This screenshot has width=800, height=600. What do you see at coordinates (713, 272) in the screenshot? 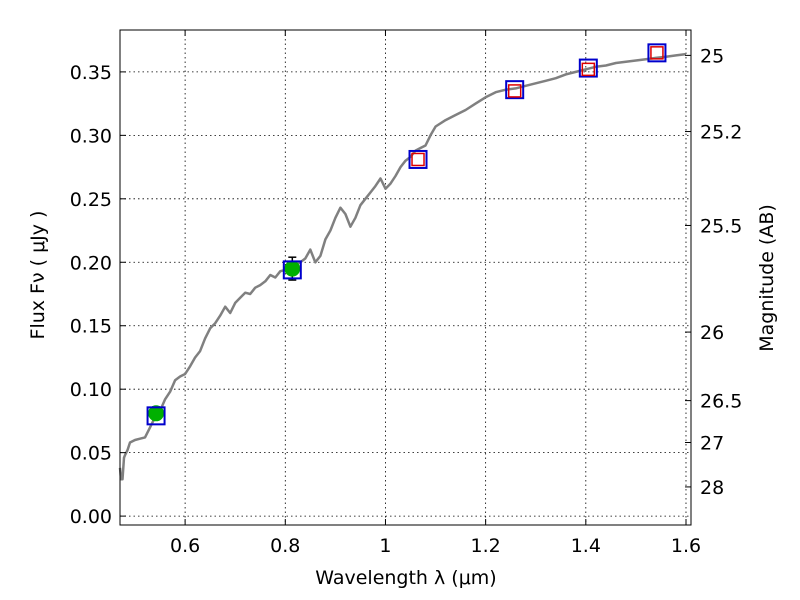
I see `right-axis-ticks: 25 25.2 25.5 26 26.5 27 28` at bounding box center [713, 272].